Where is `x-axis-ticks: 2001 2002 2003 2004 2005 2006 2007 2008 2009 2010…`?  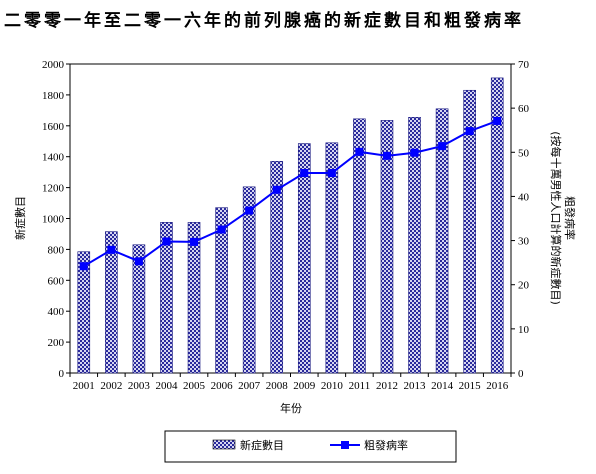
x-axis-ticks: 2001 2002 2003 2004 2005 2006 2007 2008 2009 2010… is located at coordinates (290, 382).